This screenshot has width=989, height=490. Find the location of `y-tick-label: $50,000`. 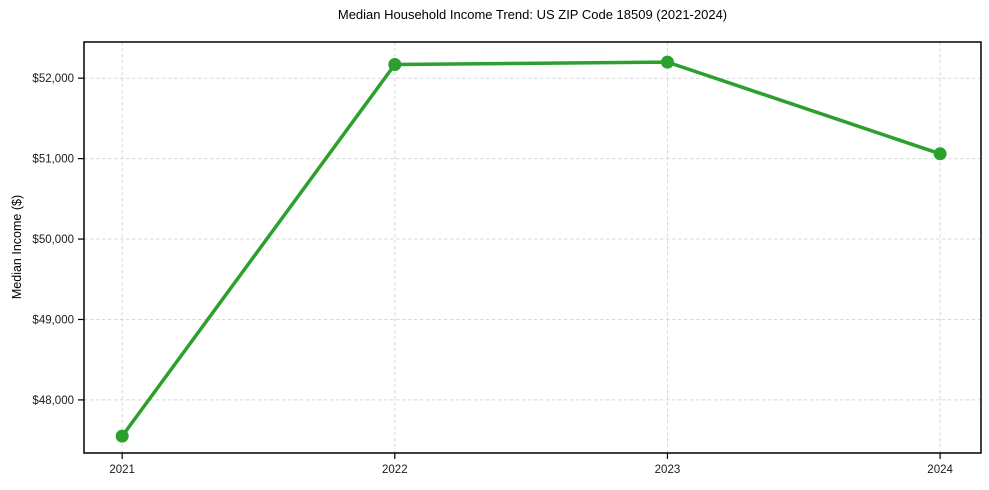

y-tick-label: $50,000 is located at coordinates (53, 240).